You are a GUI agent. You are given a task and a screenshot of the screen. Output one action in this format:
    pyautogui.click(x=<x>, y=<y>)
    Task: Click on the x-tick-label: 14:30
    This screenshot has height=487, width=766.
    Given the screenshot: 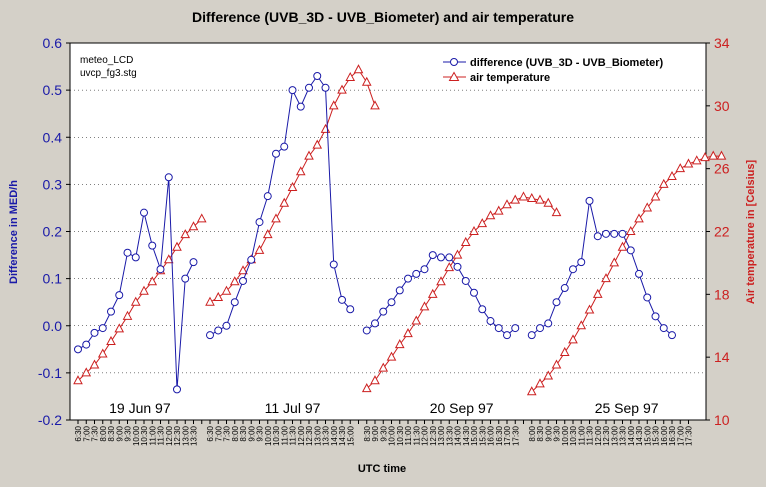 What is the action you would take?
    pyautogui.click(x=342, y=435)
    